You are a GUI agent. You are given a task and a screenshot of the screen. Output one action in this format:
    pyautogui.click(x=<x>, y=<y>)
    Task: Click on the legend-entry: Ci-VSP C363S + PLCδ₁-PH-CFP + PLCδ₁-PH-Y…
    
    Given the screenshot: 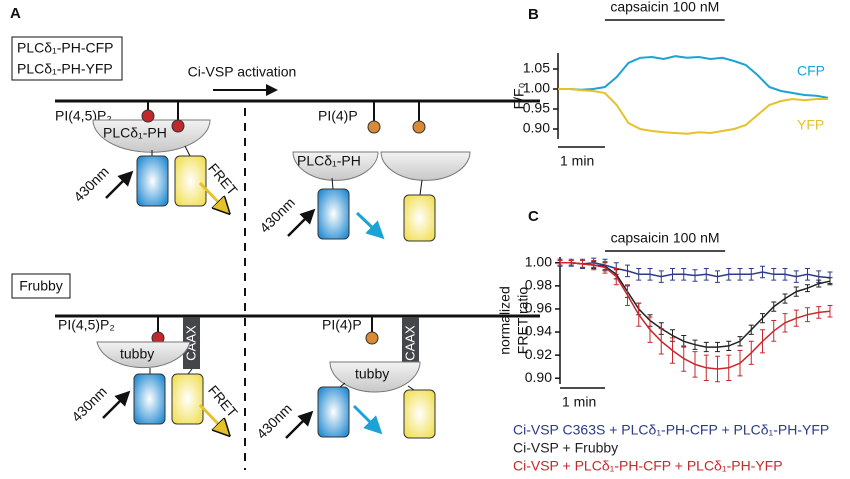 What is the action you would take?
    pyautogui.click(x=671, y=430)
    